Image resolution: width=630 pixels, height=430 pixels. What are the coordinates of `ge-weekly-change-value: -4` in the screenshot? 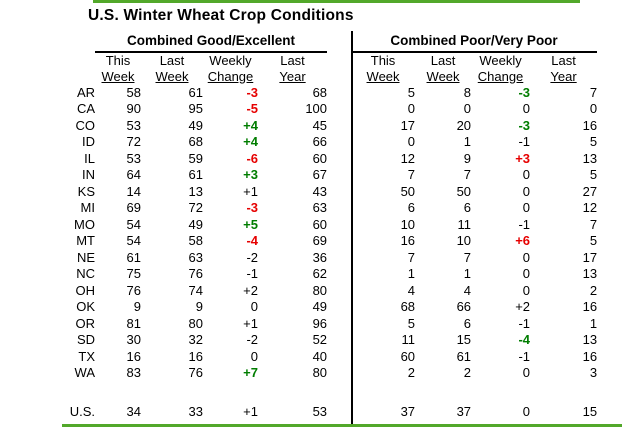 It's located at (252, 241).